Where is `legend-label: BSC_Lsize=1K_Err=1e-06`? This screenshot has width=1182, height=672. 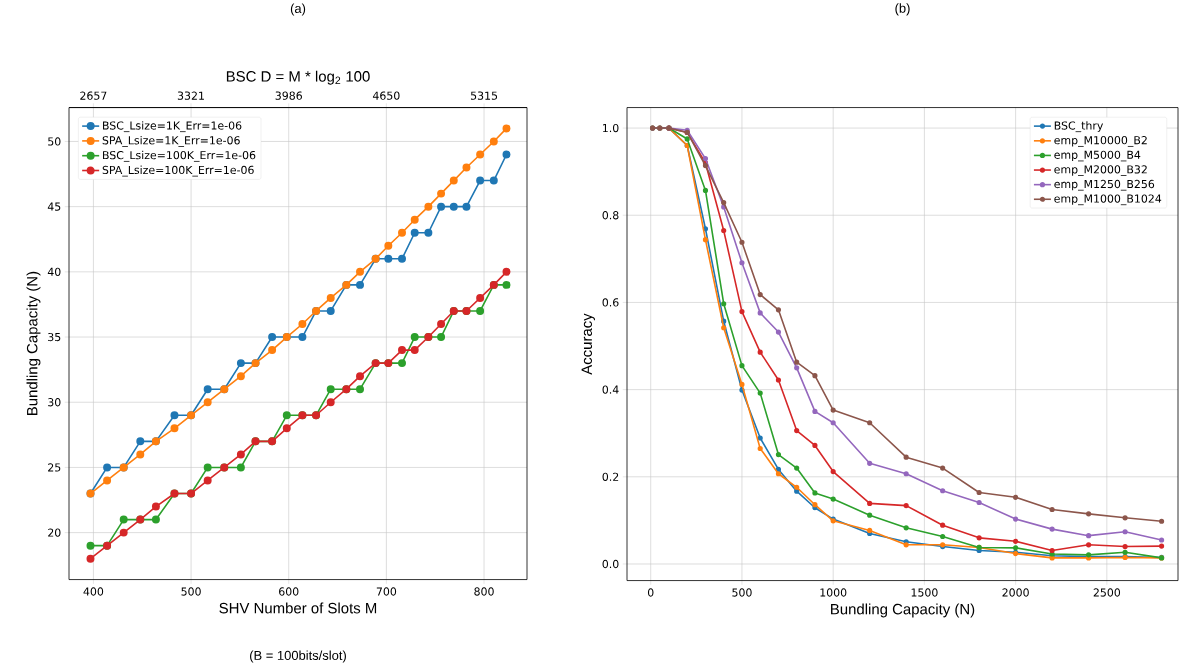
legend-label: BSC_Lsize=1K_Err=1e-06 is located at coordinates (172, 127).